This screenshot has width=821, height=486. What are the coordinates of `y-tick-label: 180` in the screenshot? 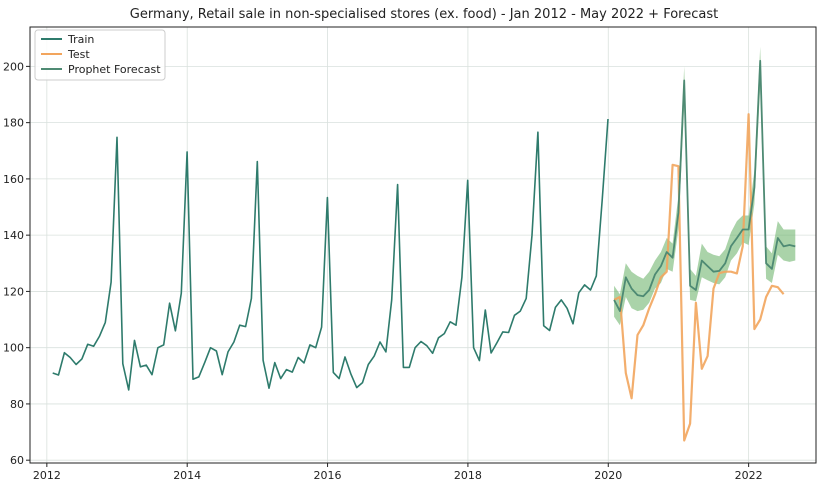 It's located at (13, 123).